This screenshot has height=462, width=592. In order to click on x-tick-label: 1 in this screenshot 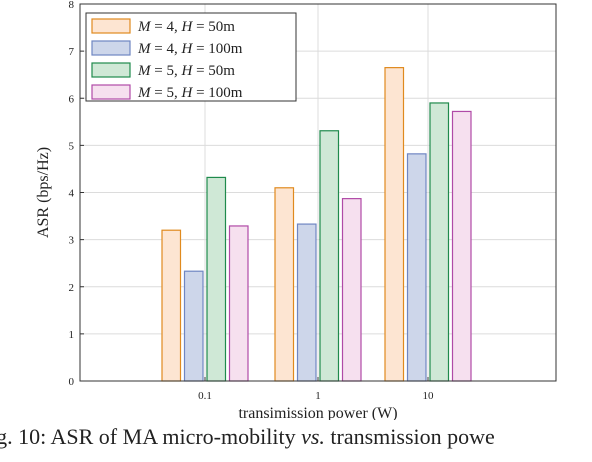, I will do `click(318, 396)`.